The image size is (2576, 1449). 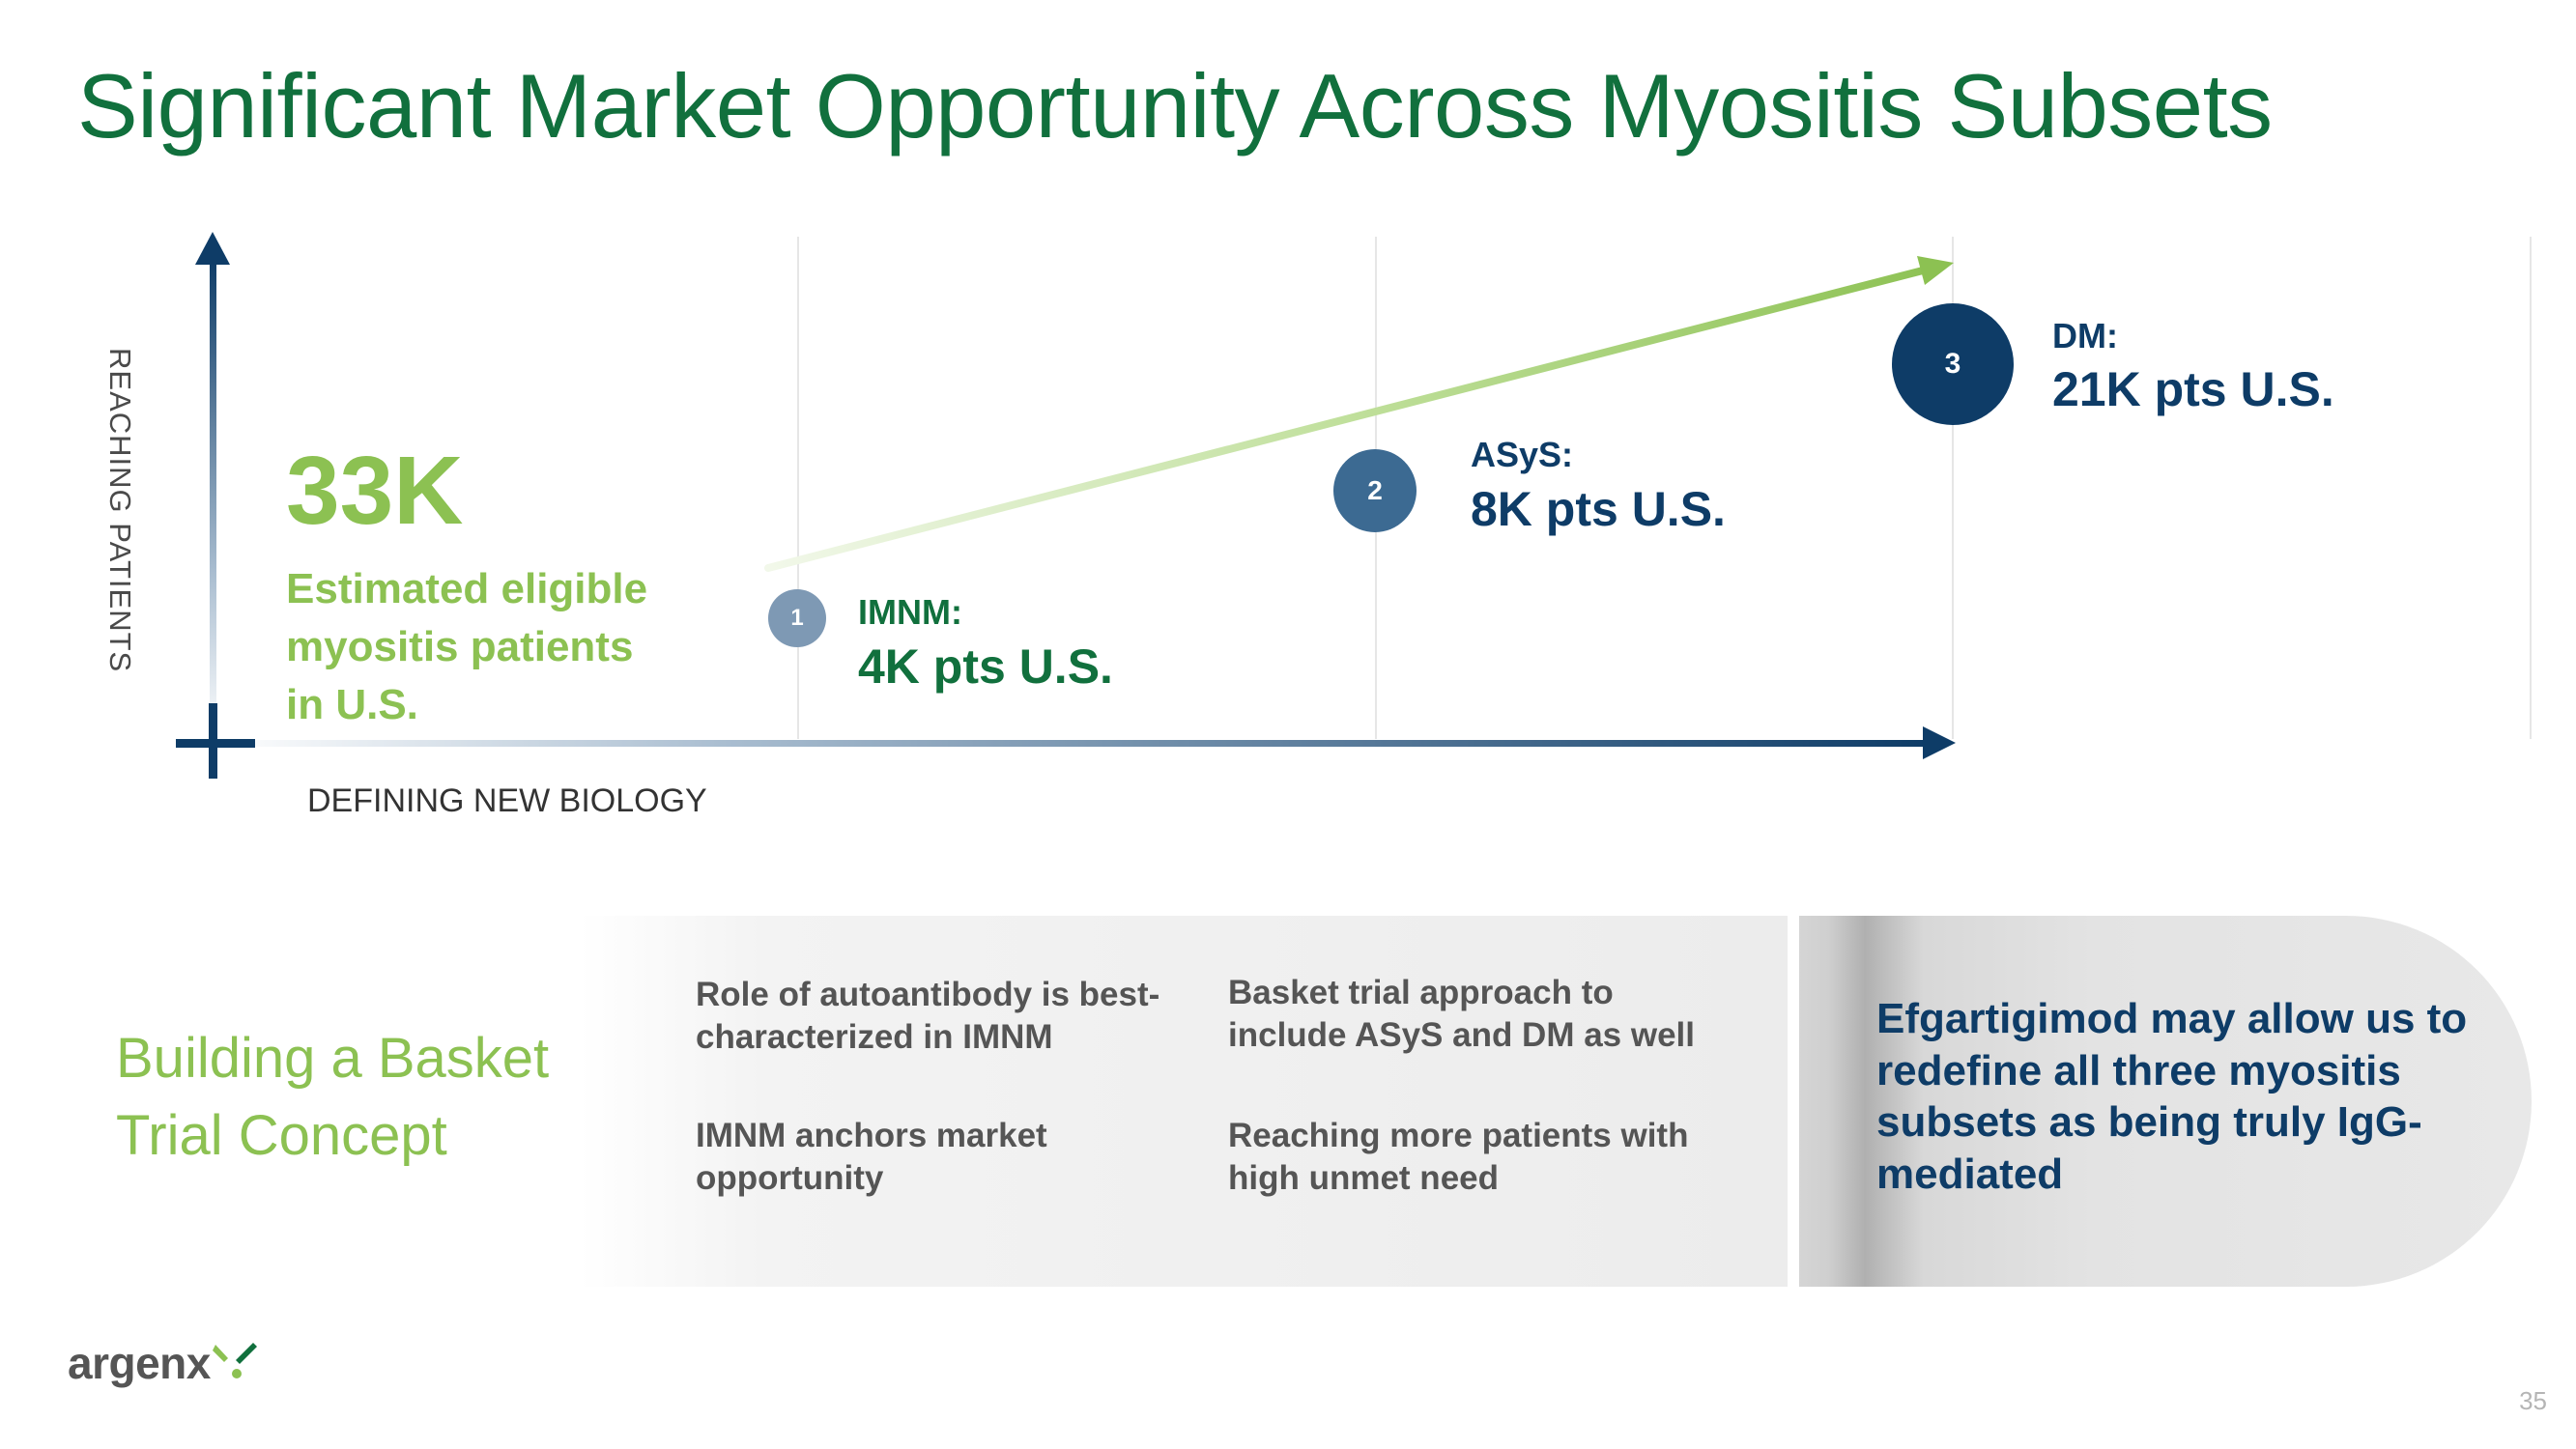 I want to click on subset-value-asys: 8K pts U.S., so click(x=1599, y=509).